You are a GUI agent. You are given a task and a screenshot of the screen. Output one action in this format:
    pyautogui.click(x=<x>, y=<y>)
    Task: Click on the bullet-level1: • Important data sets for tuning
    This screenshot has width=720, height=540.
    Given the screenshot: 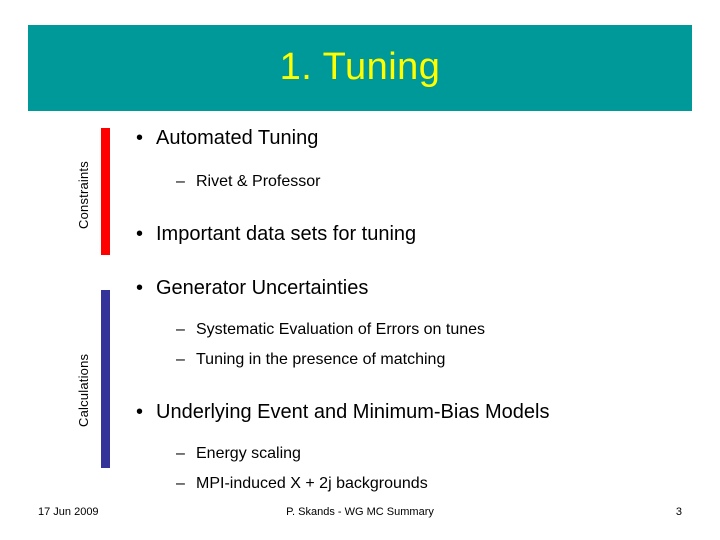 What is the action you would take?
    pyautogui.click(x=408, y=234)
    